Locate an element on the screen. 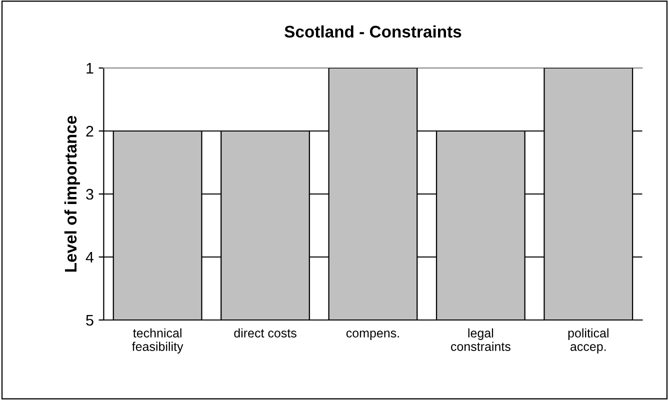 The image size is (669, 400). y-tick-label: 3 is located at coordinates (90, 194).